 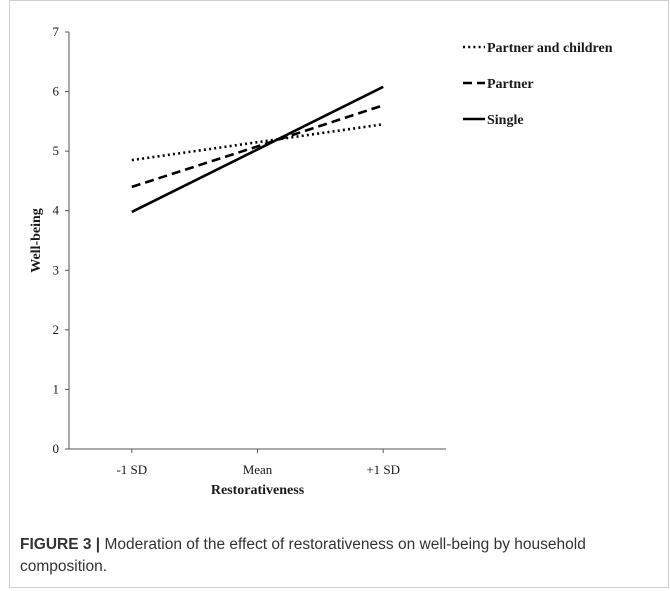 I want to click on y-tick-label: 4, so click(x=56, y=210).